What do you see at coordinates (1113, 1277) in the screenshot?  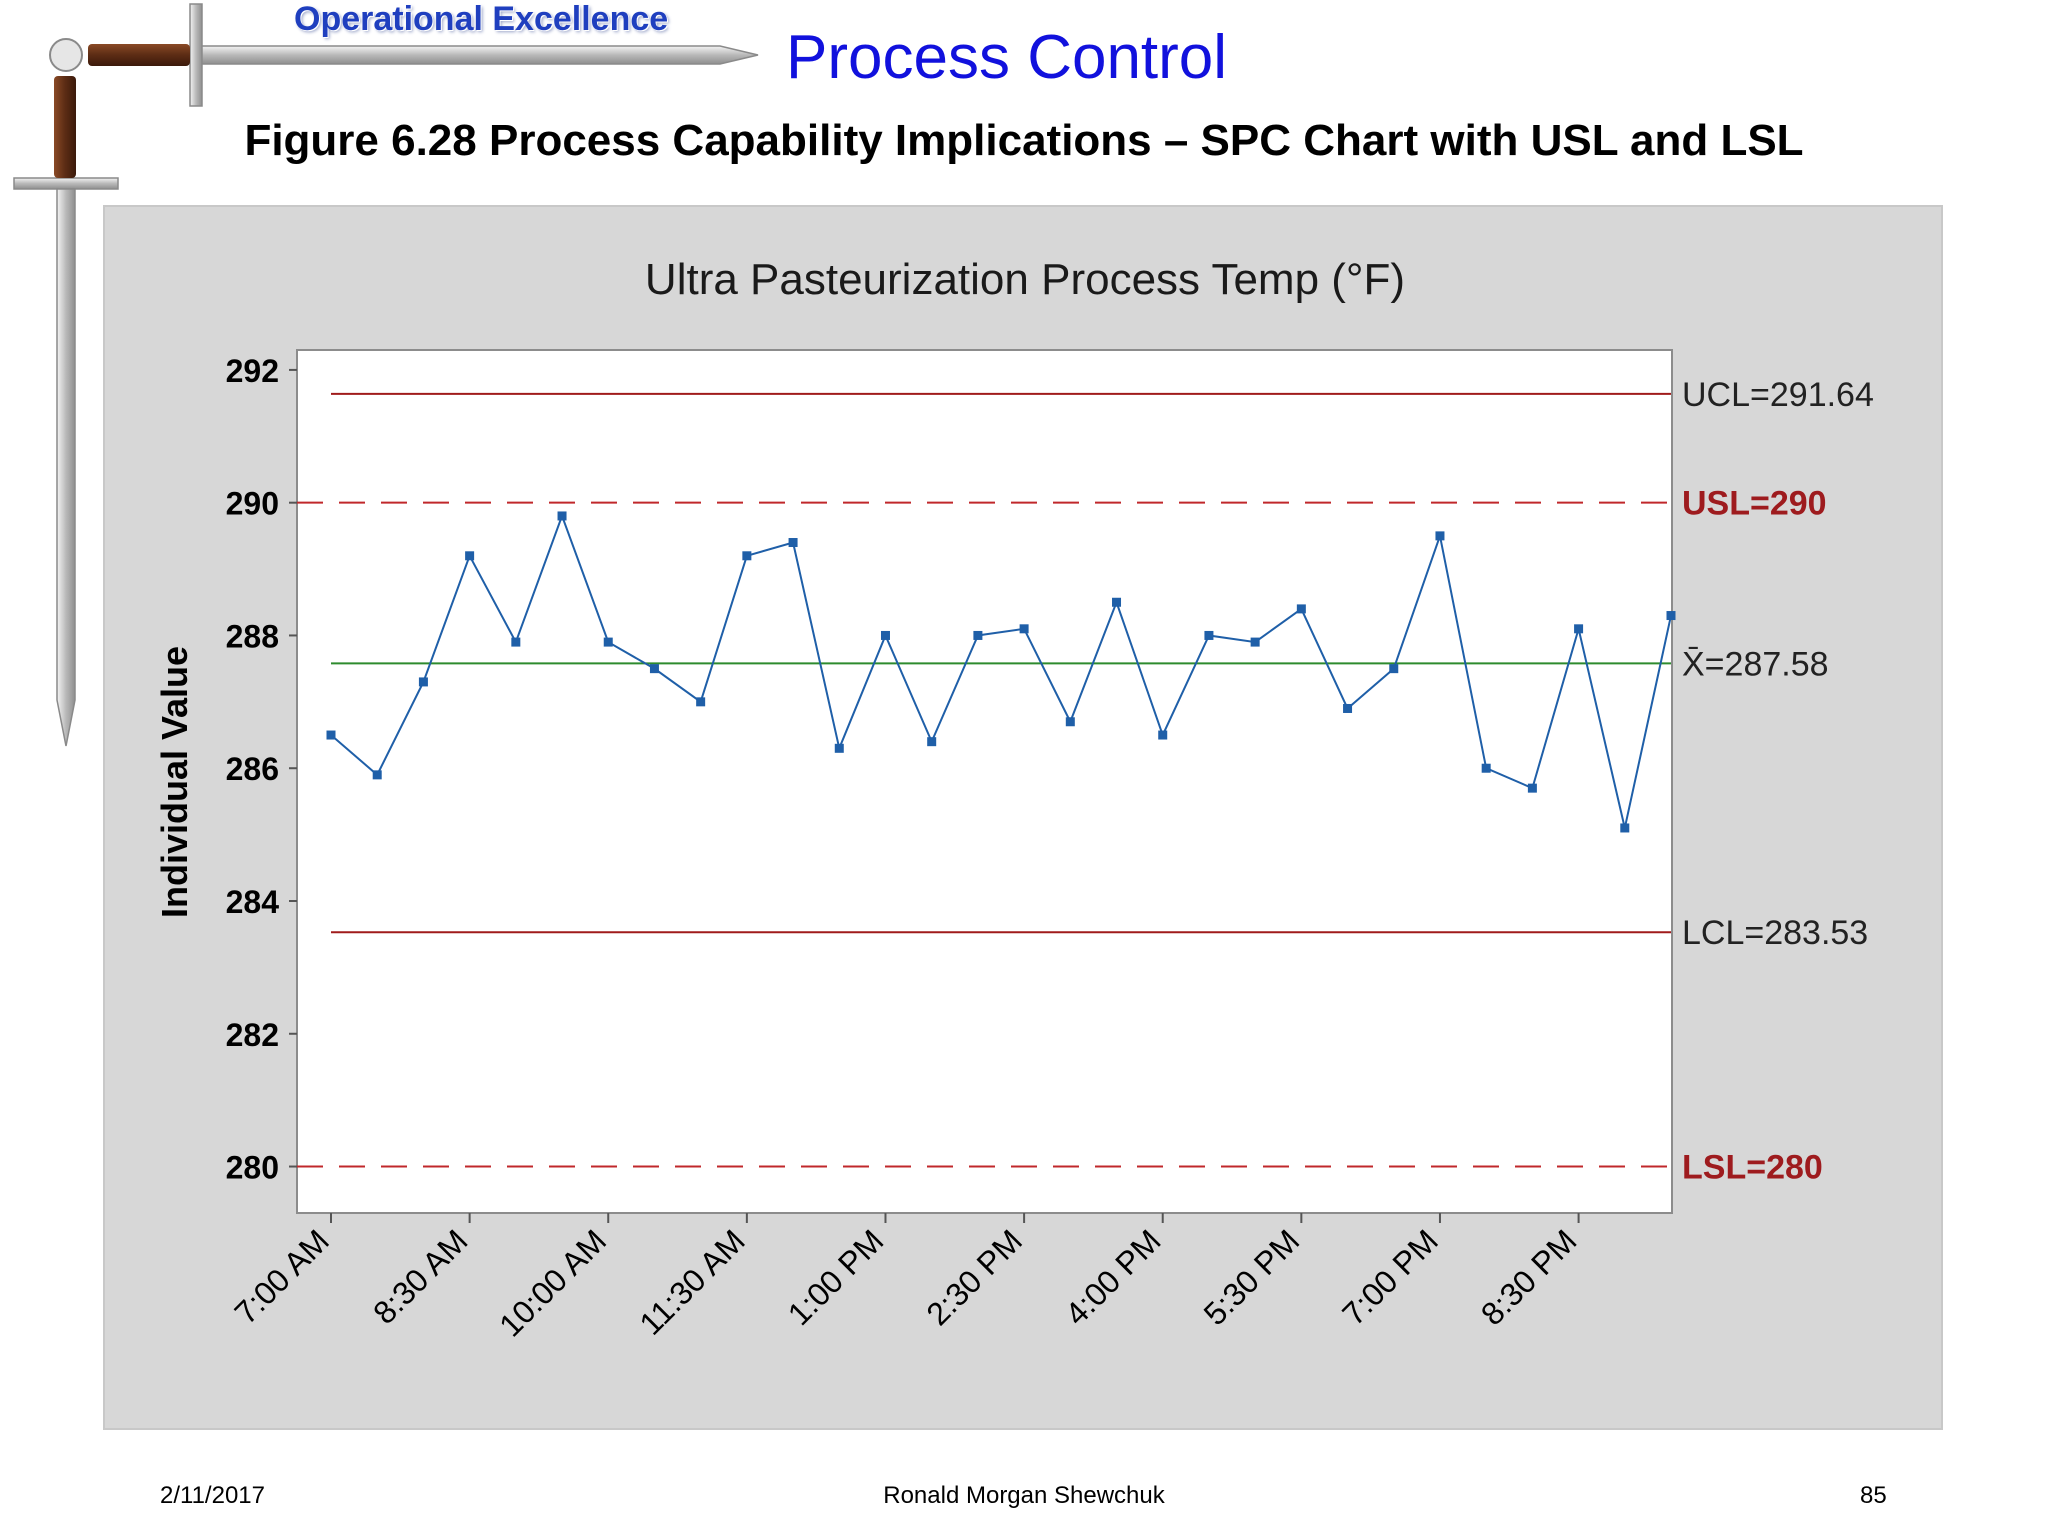 I see `x-tick-label: 4:00 PM` at bounding box center [1113, 1277].